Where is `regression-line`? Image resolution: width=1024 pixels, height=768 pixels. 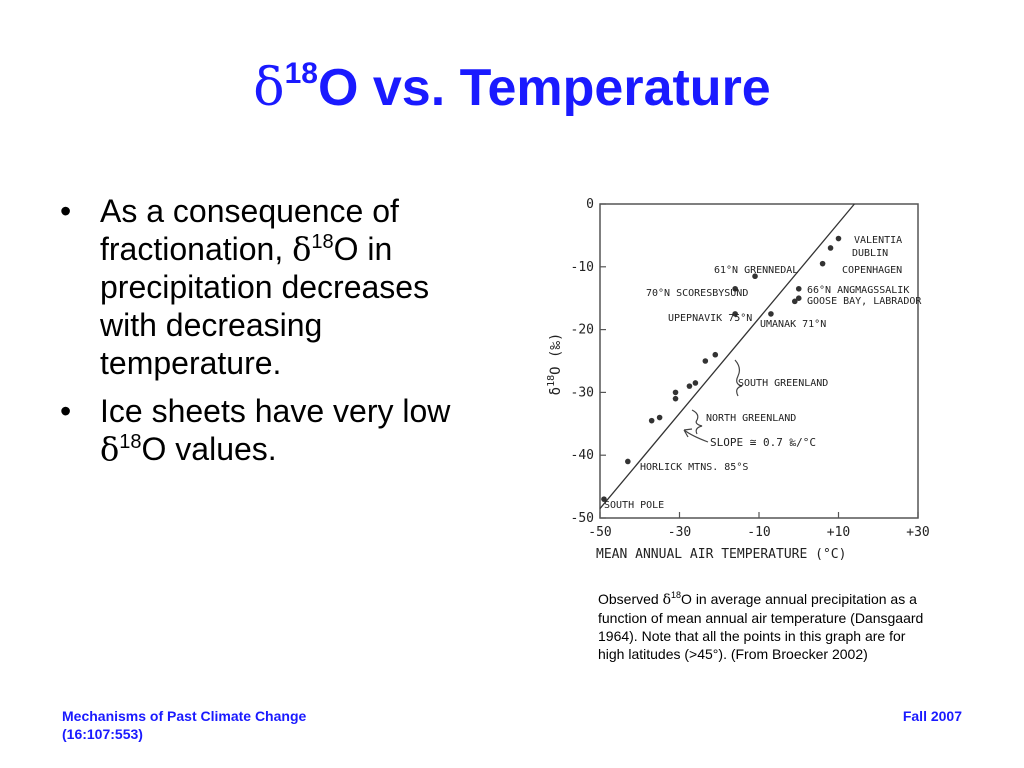
regression-line is located at coordinates (727, 356).